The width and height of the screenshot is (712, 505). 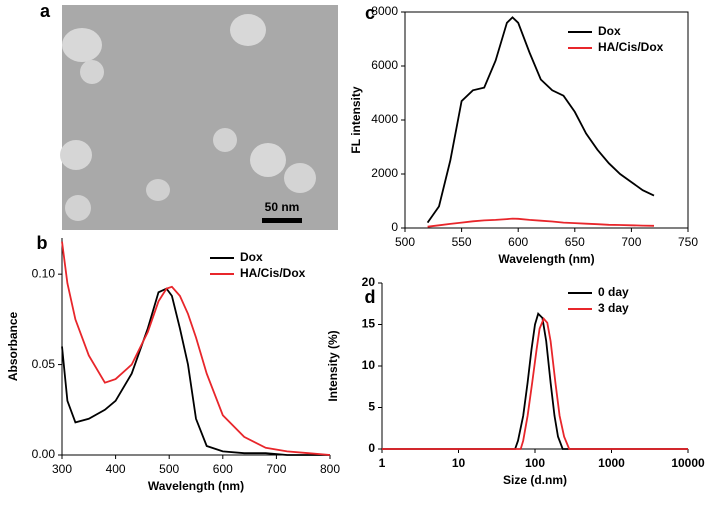 I want to click on x-tick-label: 400, so click(x=116, y=469).